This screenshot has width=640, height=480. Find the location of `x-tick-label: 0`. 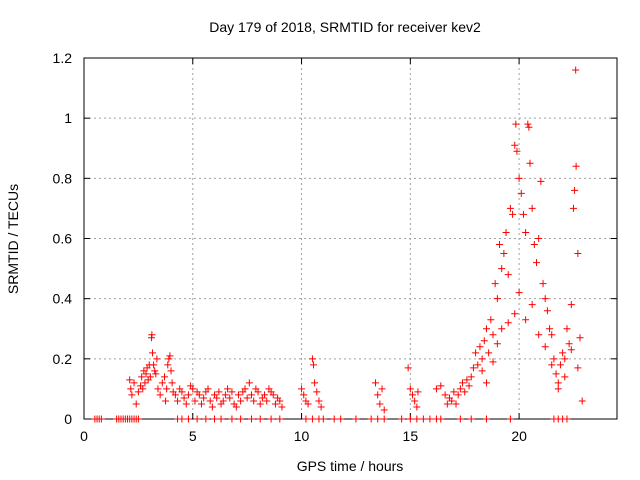

x-tick-label: 0 is located at coordinates (84, 436).